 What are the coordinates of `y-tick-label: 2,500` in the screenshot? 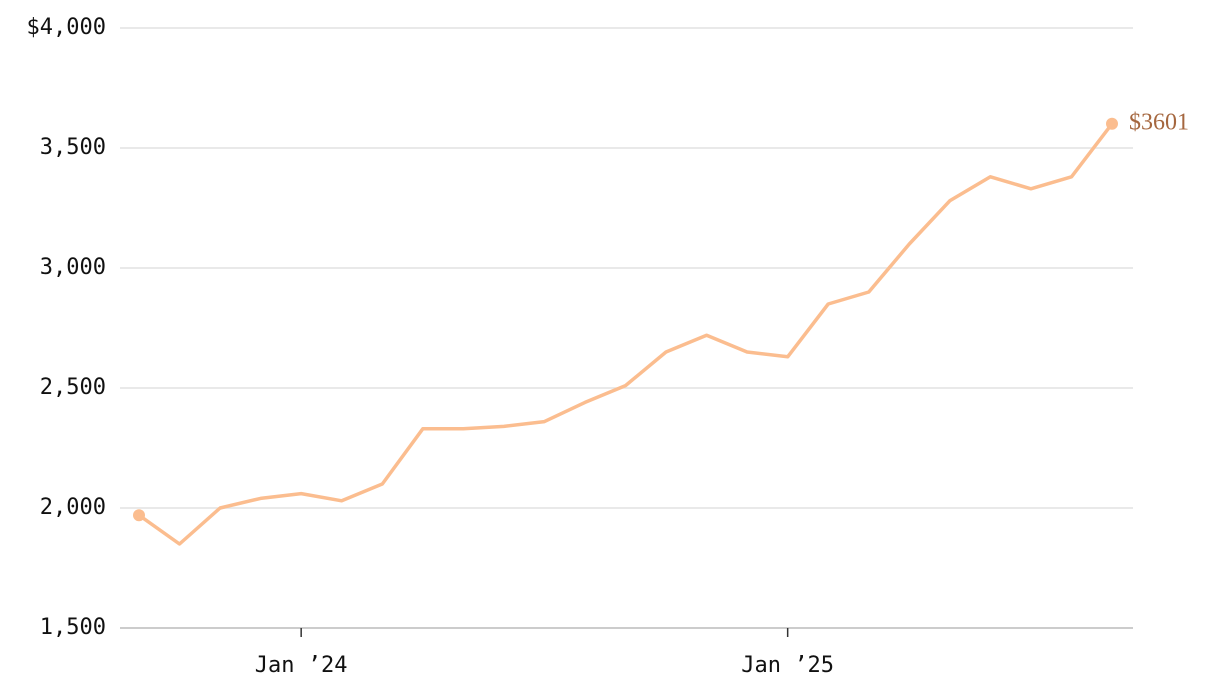 It's located at (73, 387).